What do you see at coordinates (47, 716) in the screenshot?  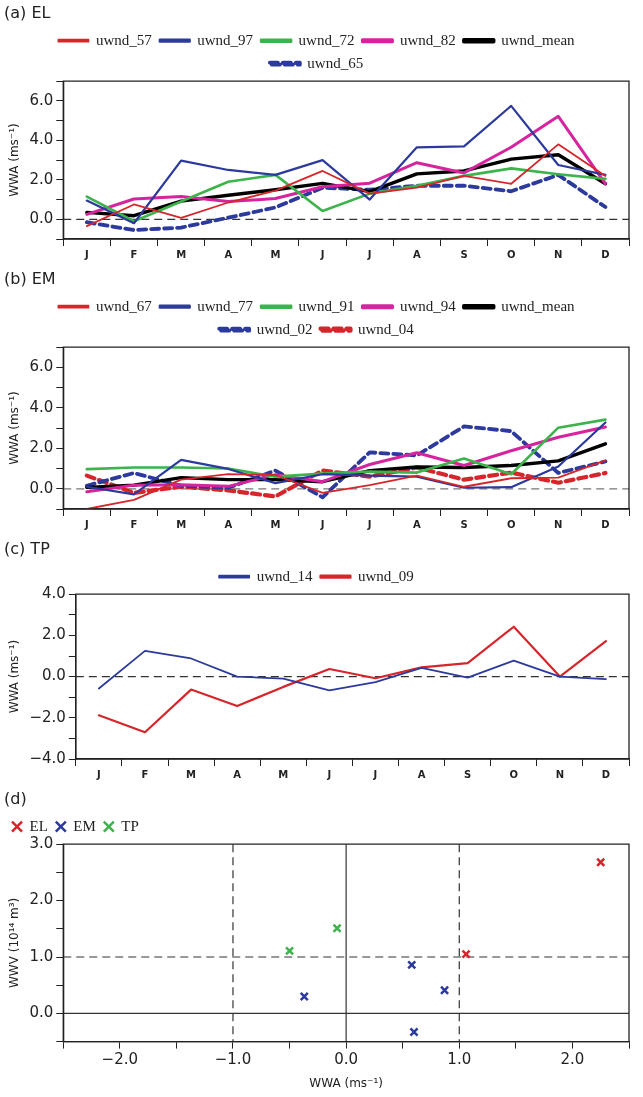 I see `y-tick-label: −2.0` at bounding box center [47, 716].